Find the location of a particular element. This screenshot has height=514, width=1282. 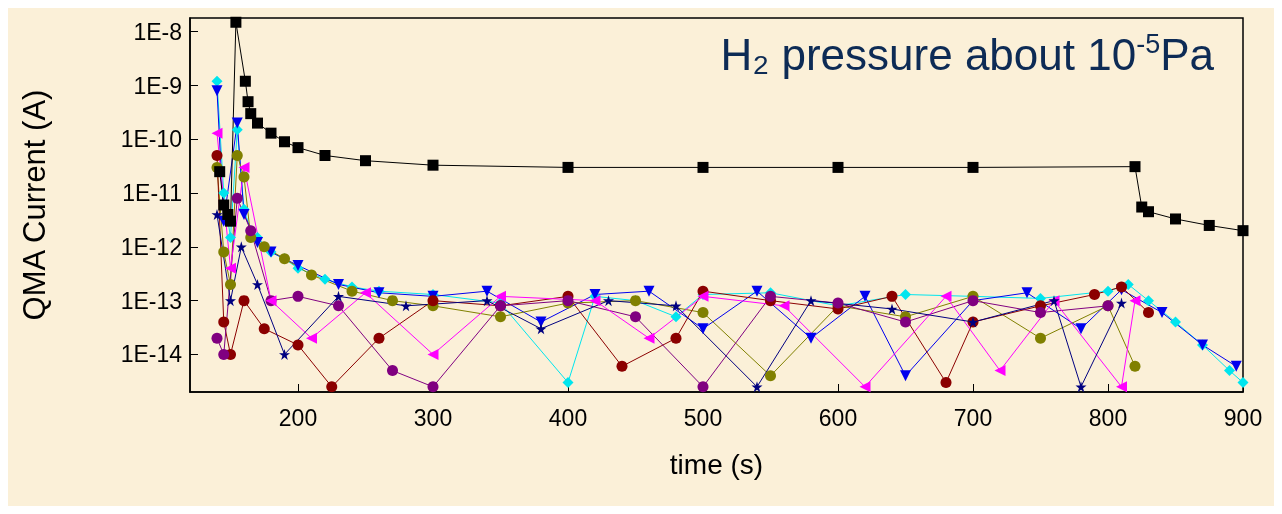

x-tick-label: 300 is located at coordinates (433, 417).